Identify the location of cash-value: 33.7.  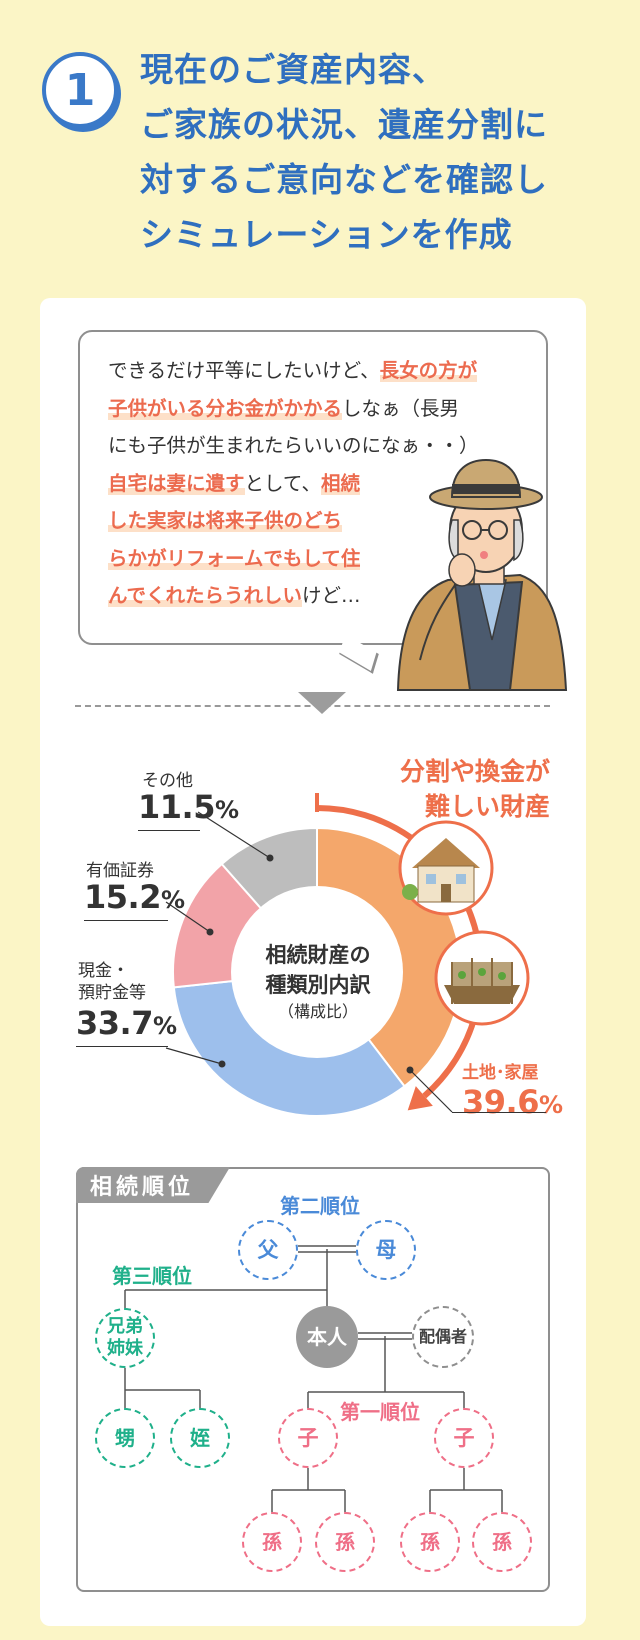
(114, 1023).